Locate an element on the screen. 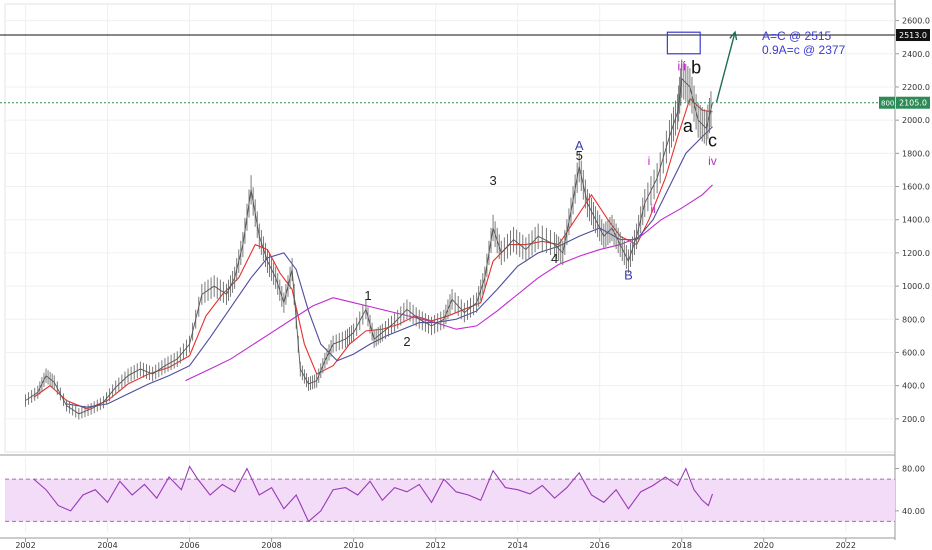 The height and width of the screenshot is (550, 932). y-tick-label: 800.0 is located at coordinates (913, 319).